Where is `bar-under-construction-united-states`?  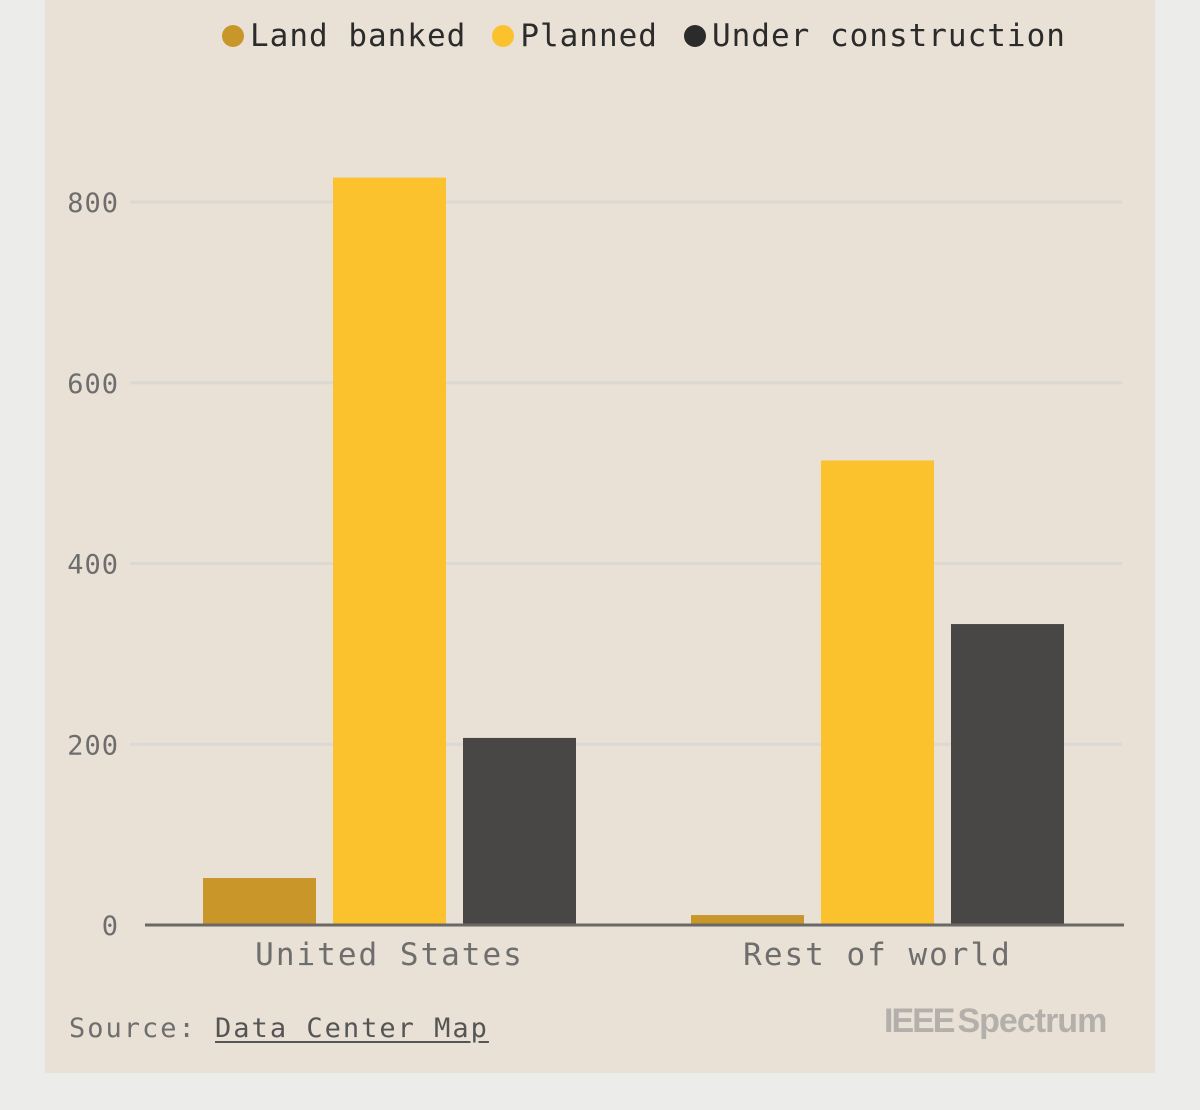 bar-under-construction-united-states is located at coordinates (519, 831).